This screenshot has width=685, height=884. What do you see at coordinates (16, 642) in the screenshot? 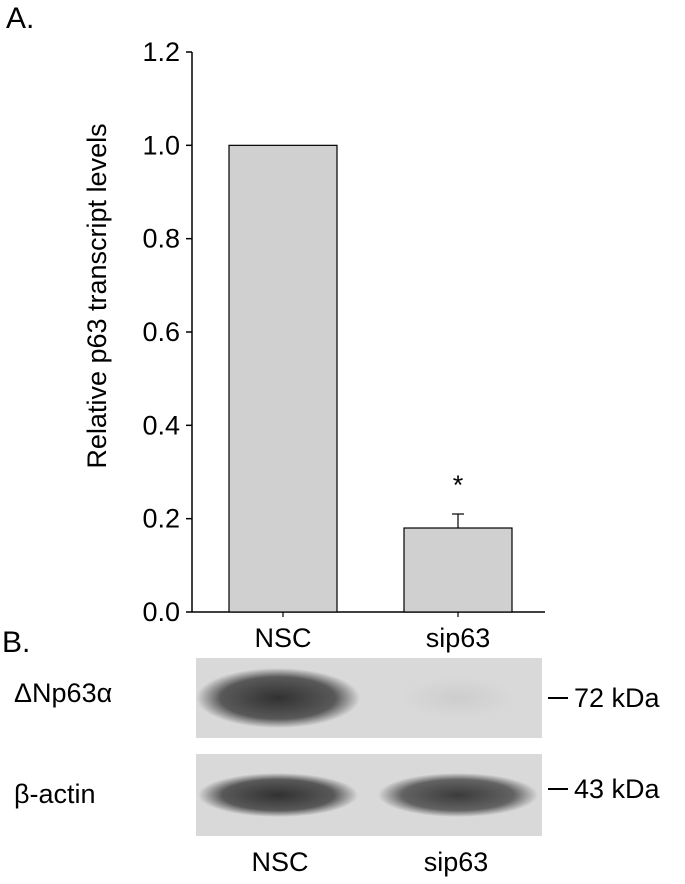
I see `panel-b-label: B.` at bounding box center [16, 642].